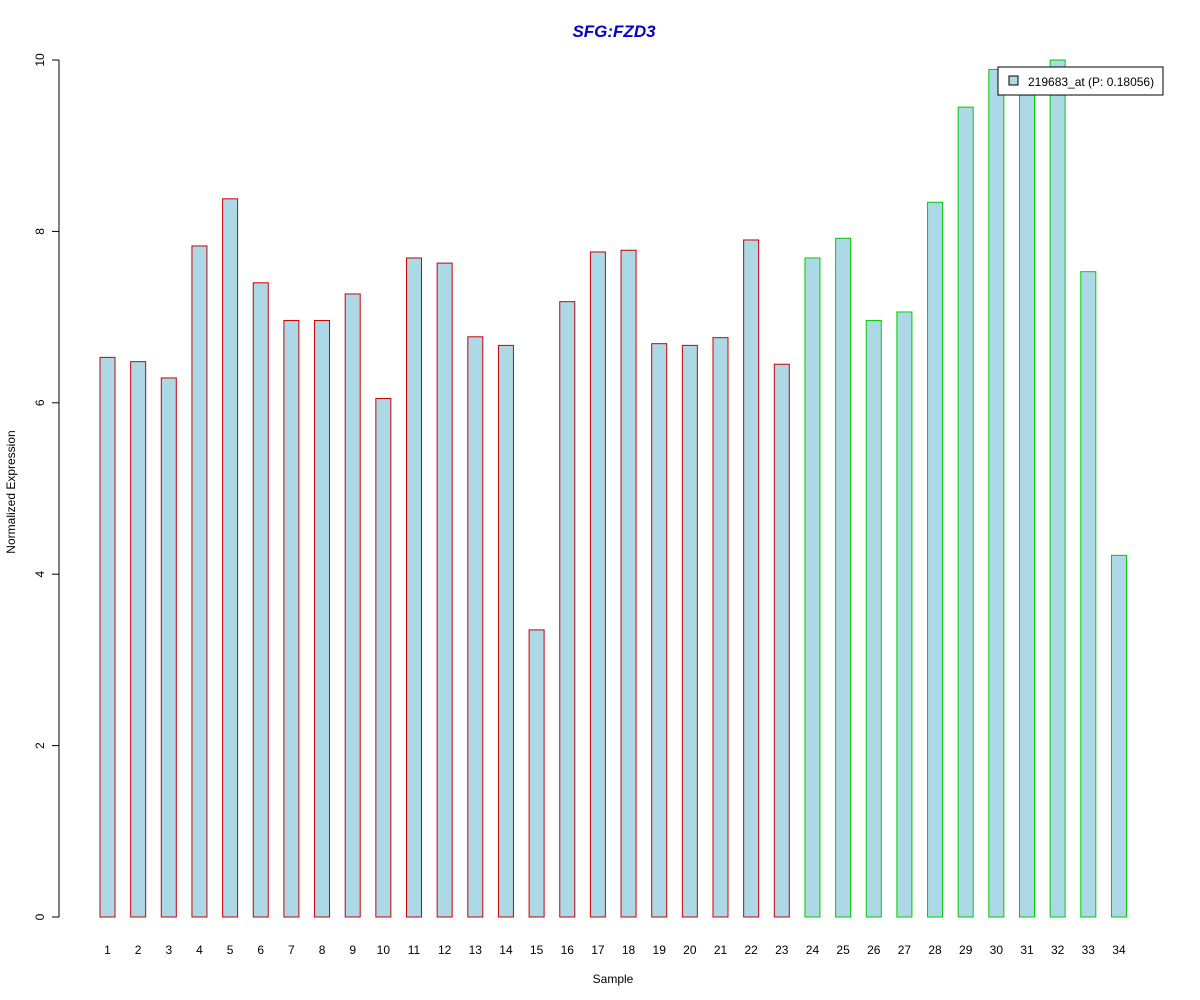  Describe the element at coordinates (11, 491) in the screenshot. I see `y-axis-title: Normalized Expression` at that location.